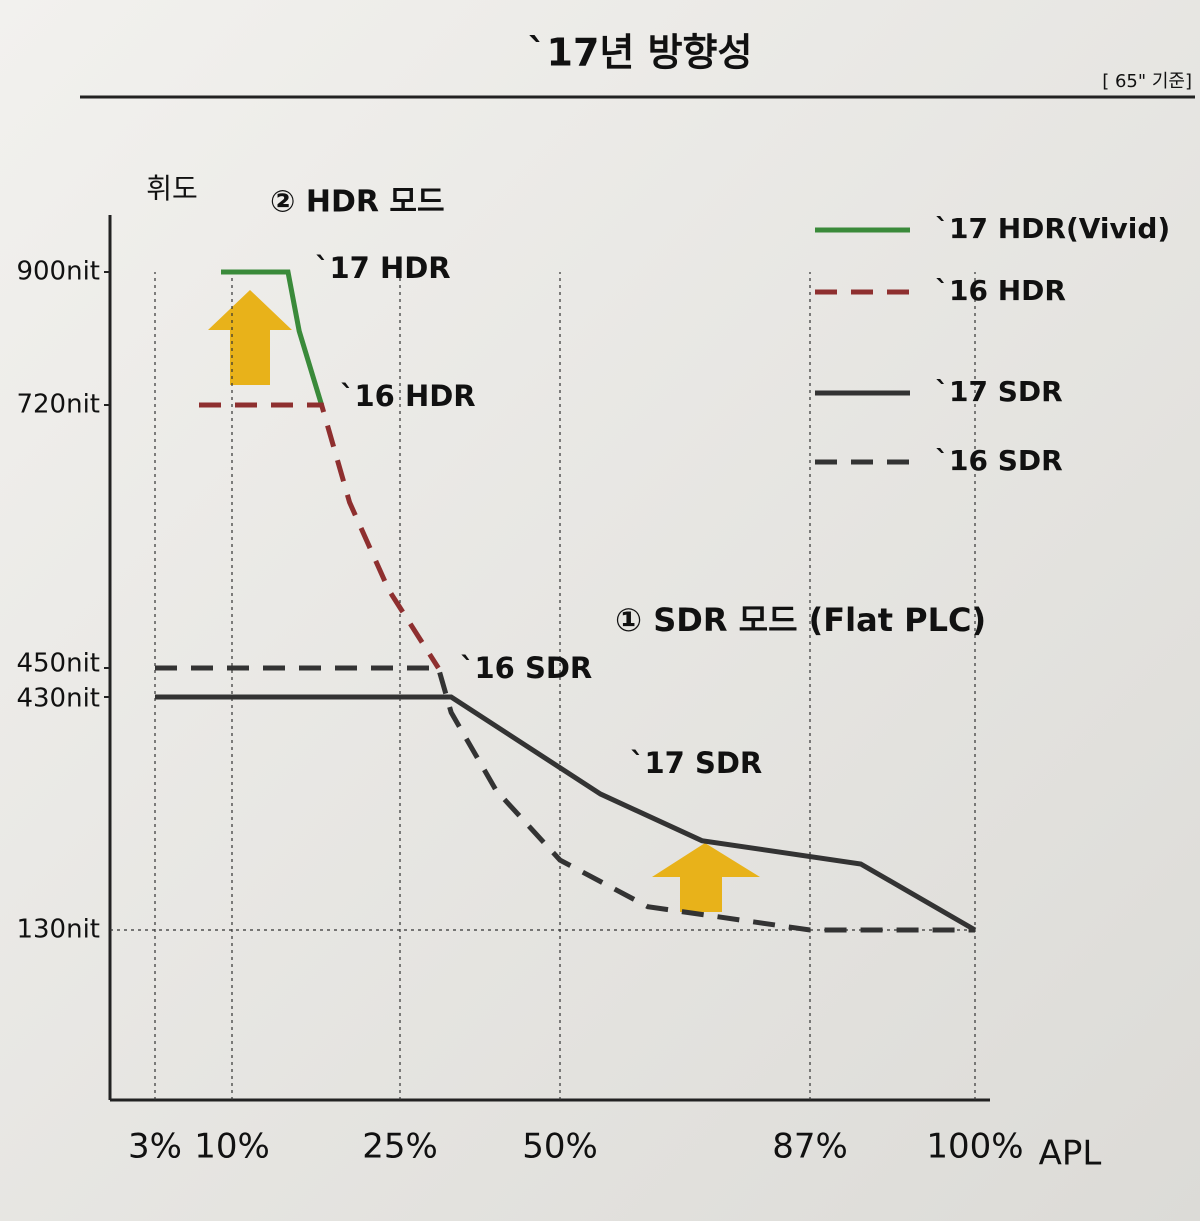  What do you see at coordinates (155, 1147) in the screenshot?
I see `x-tick-label: 3%` at bounding box center [155, 1147].